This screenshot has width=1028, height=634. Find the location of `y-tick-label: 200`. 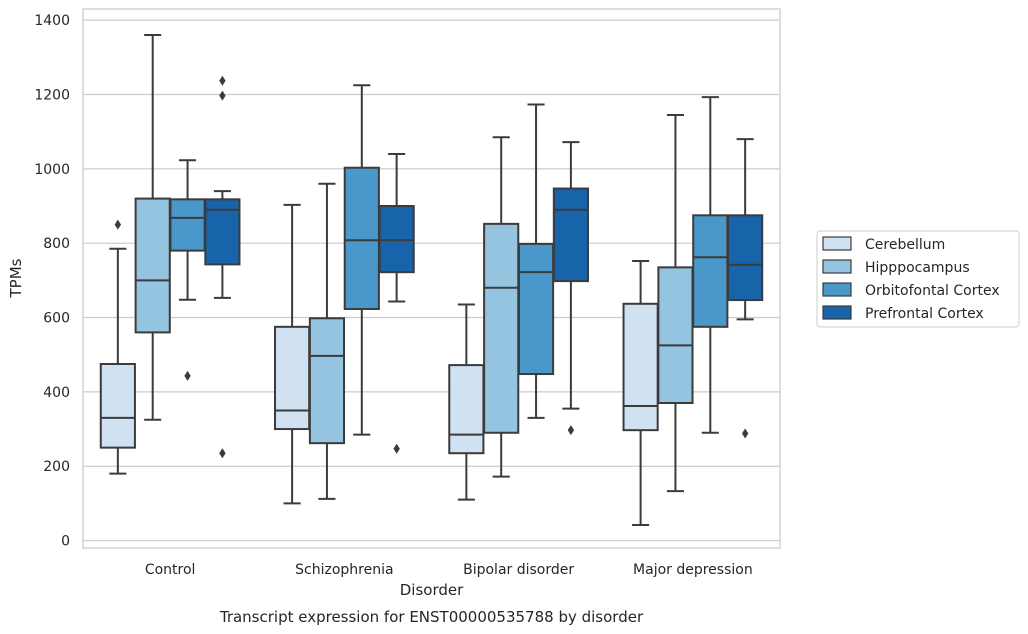

y-tick-label: 200 is located at coordinates (56, 467).